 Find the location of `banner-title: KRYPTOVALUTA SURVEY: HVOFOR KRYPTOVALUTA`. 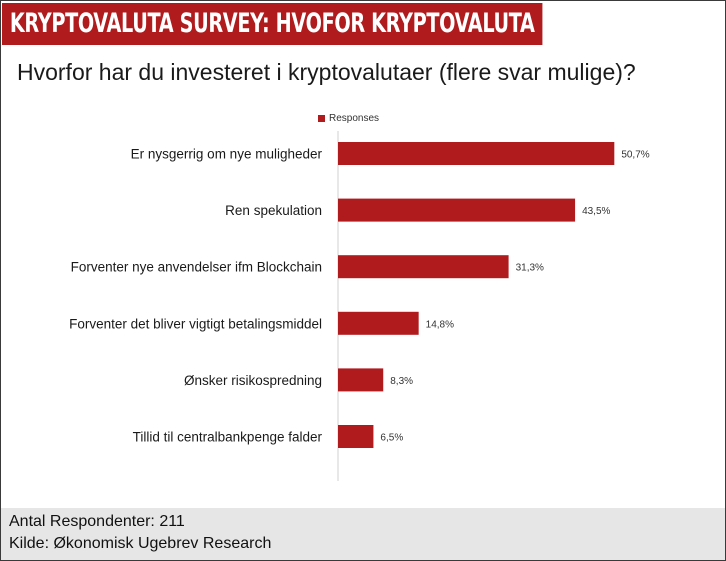

banner-title: KRYPTOVALUTA SURVEY: HVOFOR KRYPTOVALUTA is located at coordinates (272, 24).